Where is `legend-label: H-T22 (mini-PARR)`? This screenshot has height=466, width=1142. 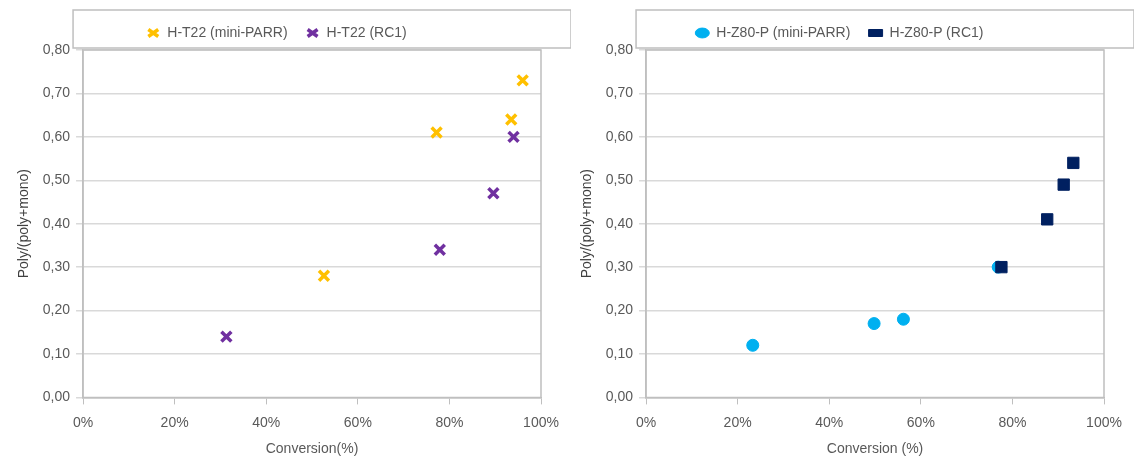
legend-label: H-T22 (mini-PARR) is located at coordinates (227, 31).